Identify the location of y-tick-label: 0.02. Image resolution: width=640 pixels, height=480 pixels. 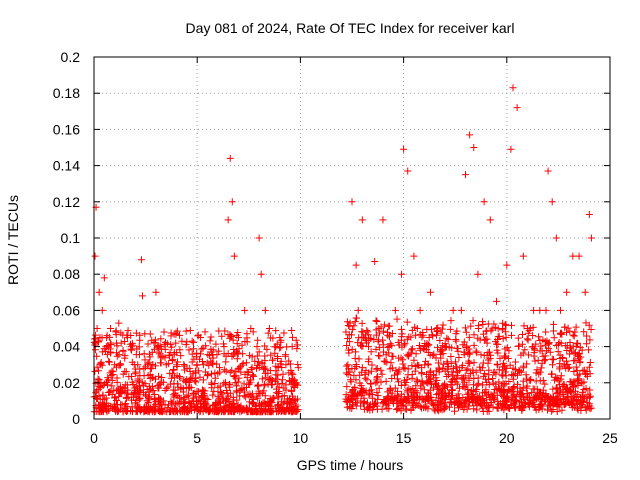
(66, 383).